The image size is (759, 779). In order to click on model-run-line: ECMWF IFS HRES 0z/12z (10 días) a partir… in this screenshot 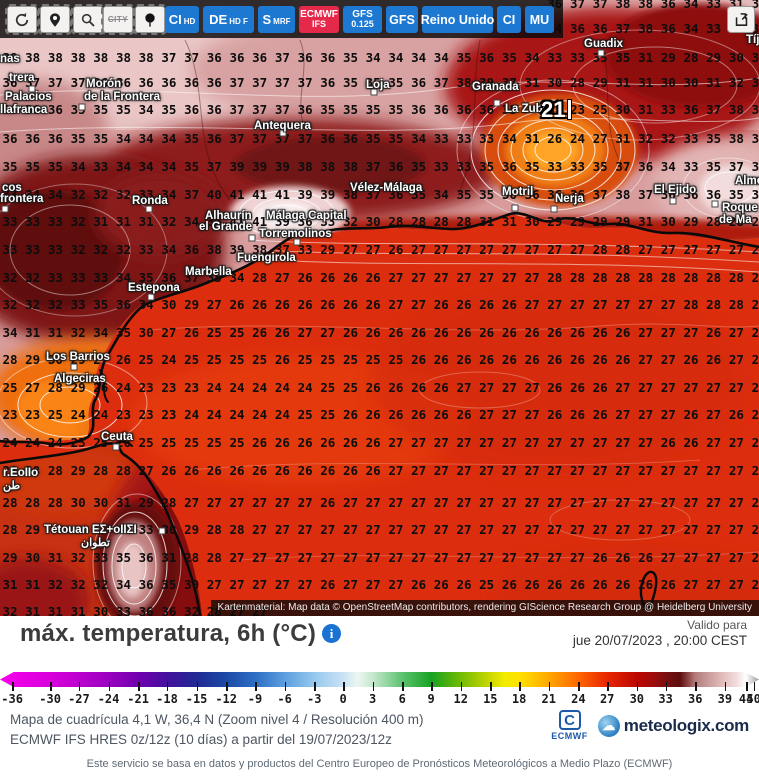, I will do `click(201, 739)`.